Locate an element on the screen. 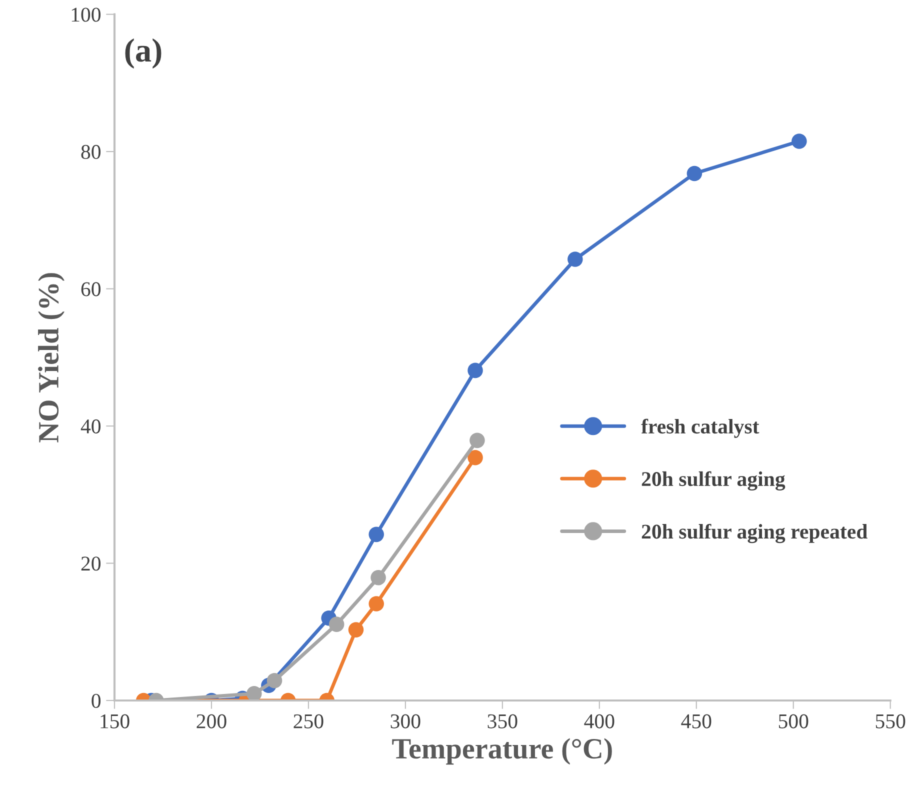 This screenshot has width=916, height=796. annotation: (a) is located at coordinates (143, 53).